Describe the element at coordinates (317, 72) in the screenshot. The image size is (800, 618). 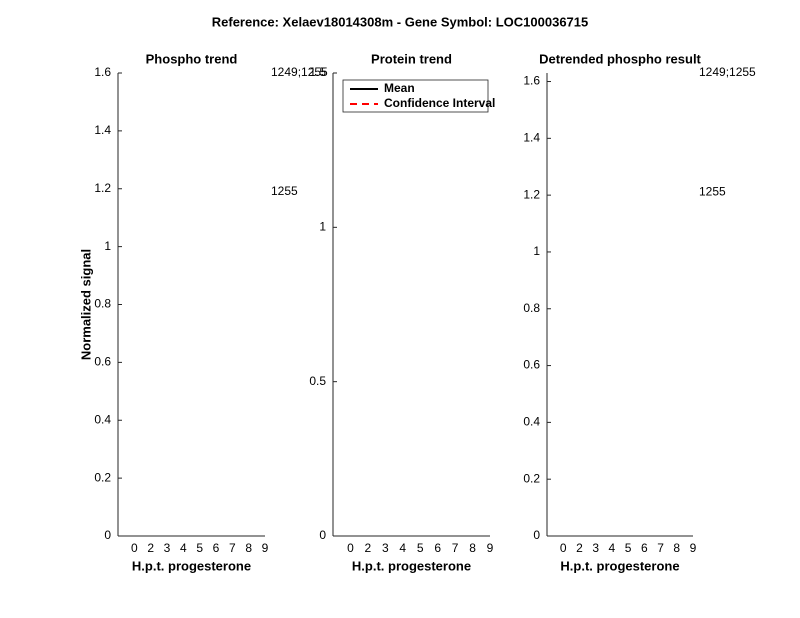
I see `y-tick-label: 1.5` at that location.